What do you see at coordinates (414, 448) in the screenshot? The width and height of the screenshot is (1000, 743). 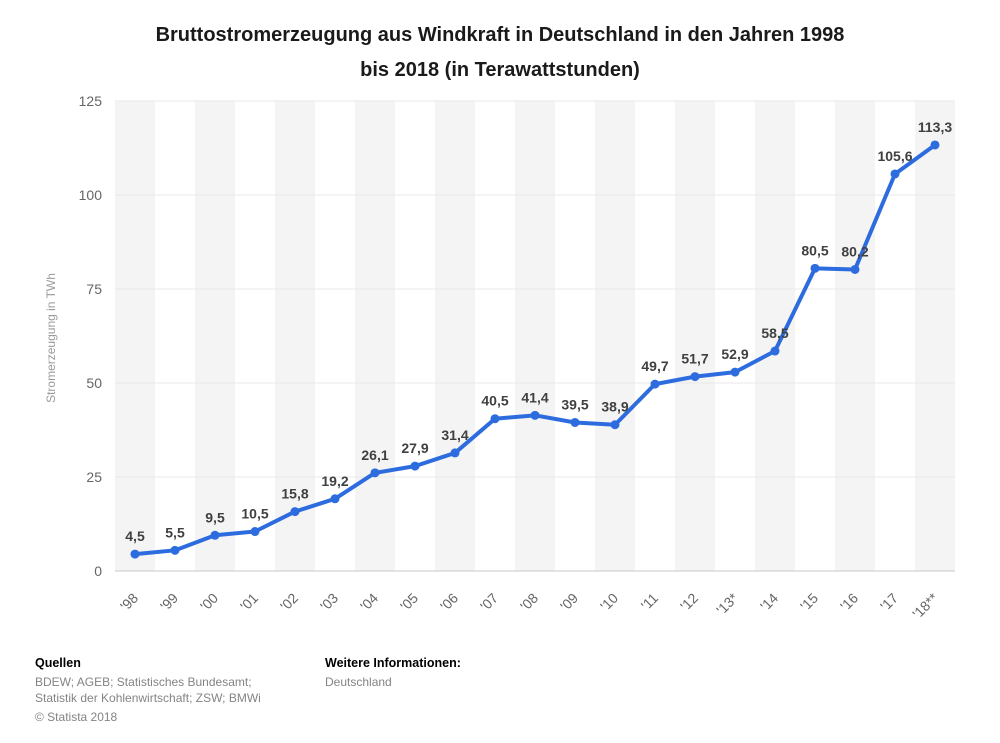 I see `value-label: 27,9` at bounding box center [414, 448].